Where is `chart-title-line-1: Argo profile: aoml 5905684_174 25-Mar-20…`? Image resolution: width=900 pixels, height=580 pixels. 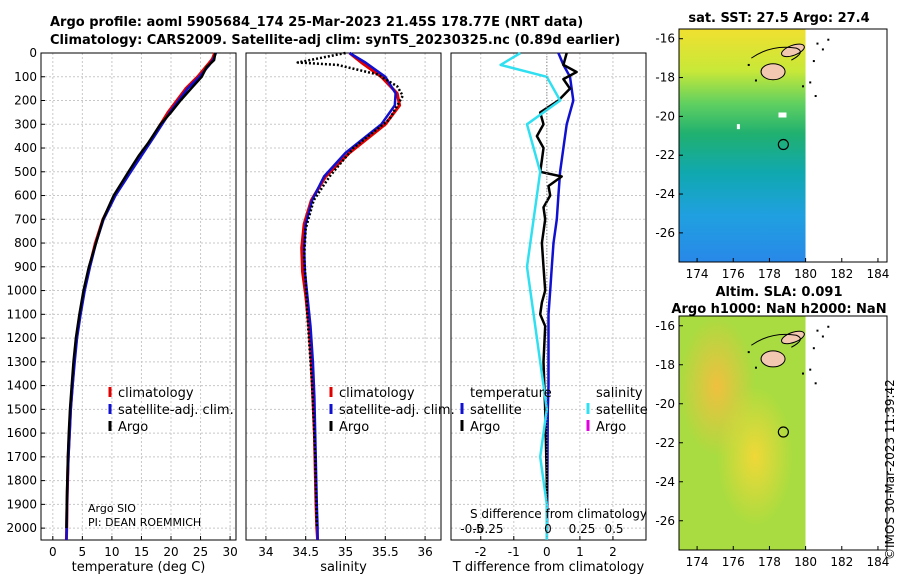 chart-title-line-1: Argo profile: aoml 5905684_174 25-Mar-20… is located at coordinates (317, 22).